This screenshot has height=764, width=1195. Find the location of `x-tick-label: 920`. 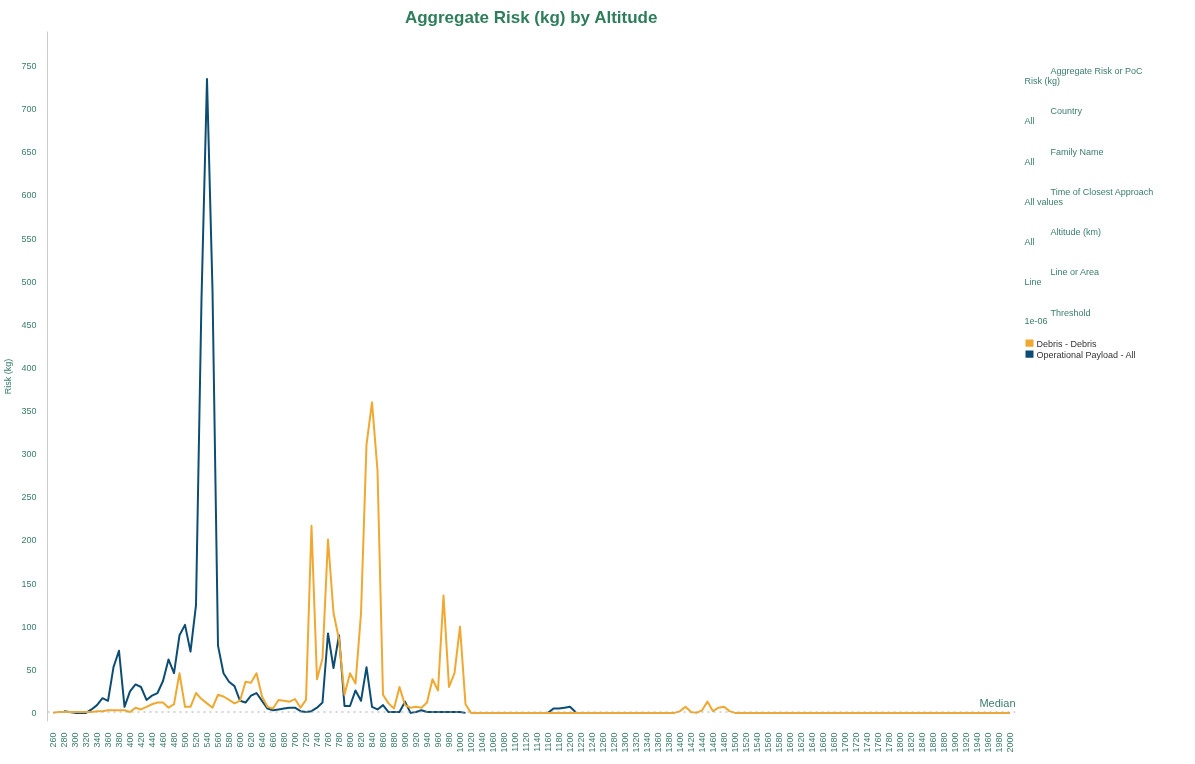

x-tick-label: 920 is located at coordinates (416, 740).